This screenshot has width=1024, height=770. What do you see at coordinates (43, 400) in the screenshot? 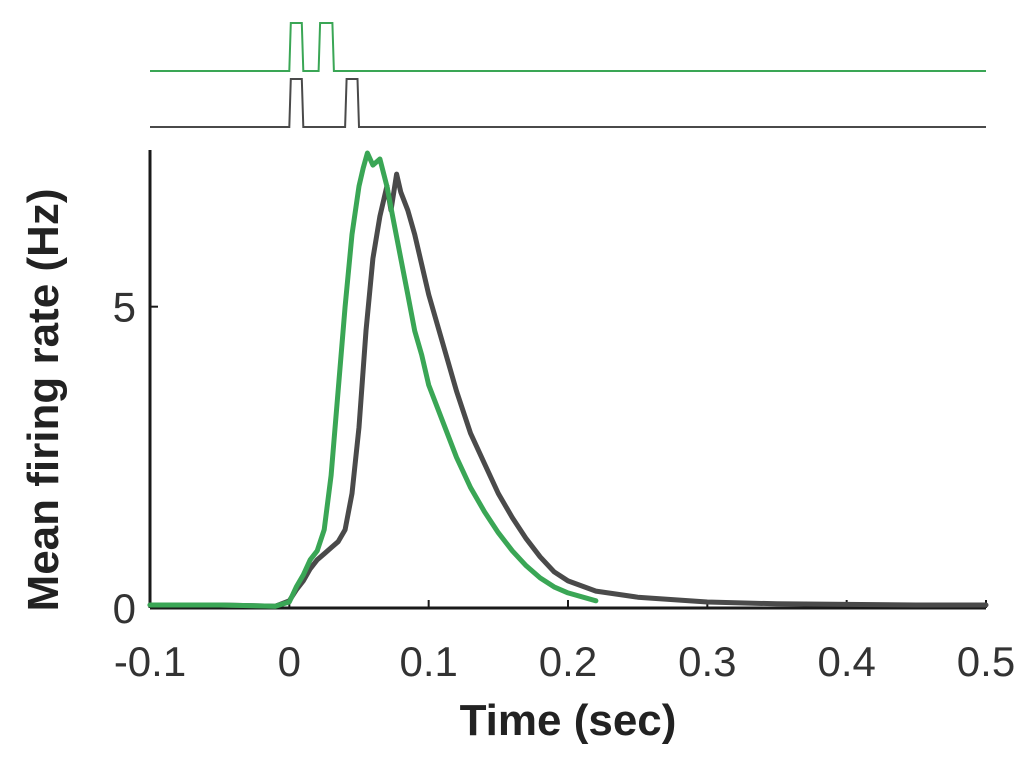
I see `y-axis-label: Mean firing rate (Hz)` at bounding box center [43, 400].